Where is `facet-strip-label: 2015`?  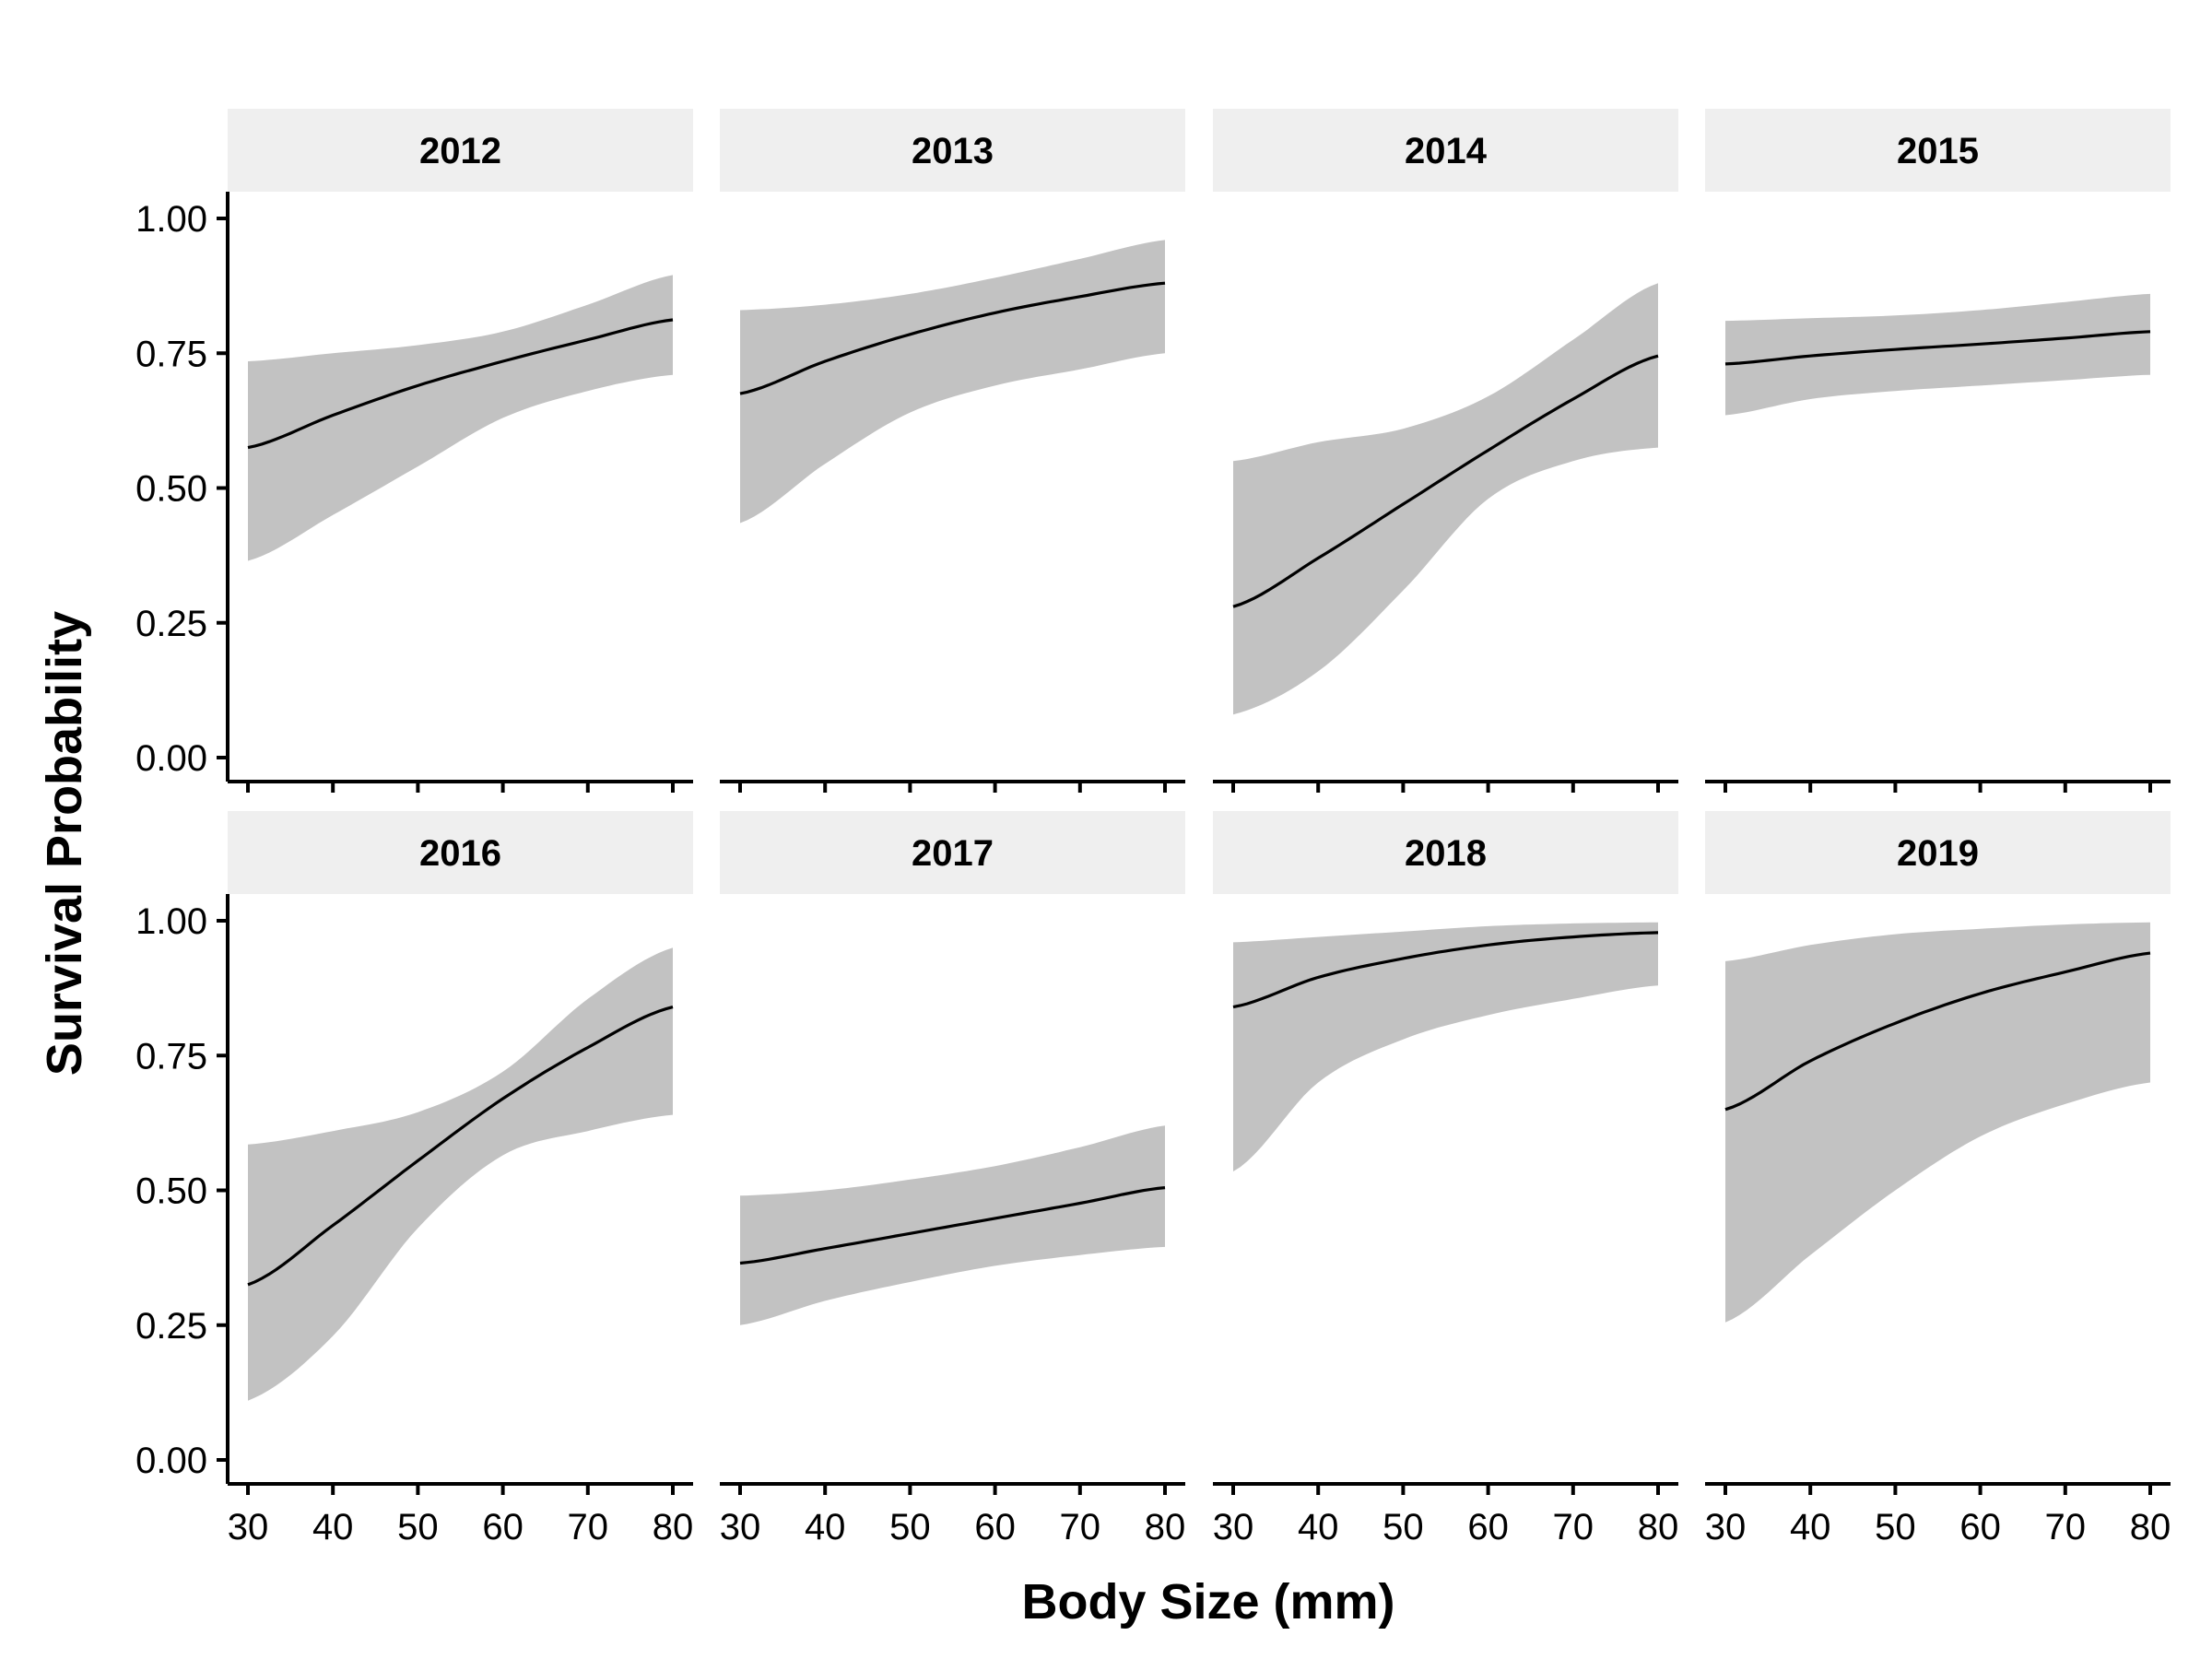 facet-strip-label: 2015 is located at coordinates (1938, 151).